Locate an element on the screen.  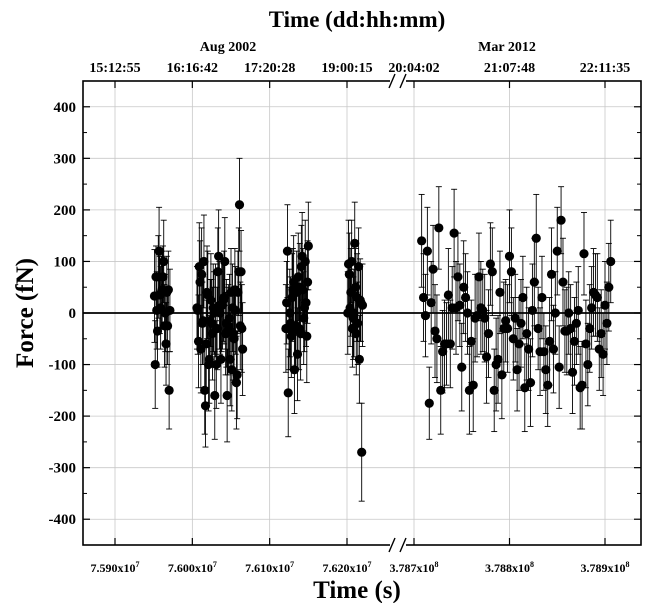
y-tick-label: -200 is located at coordinates (63, 417).